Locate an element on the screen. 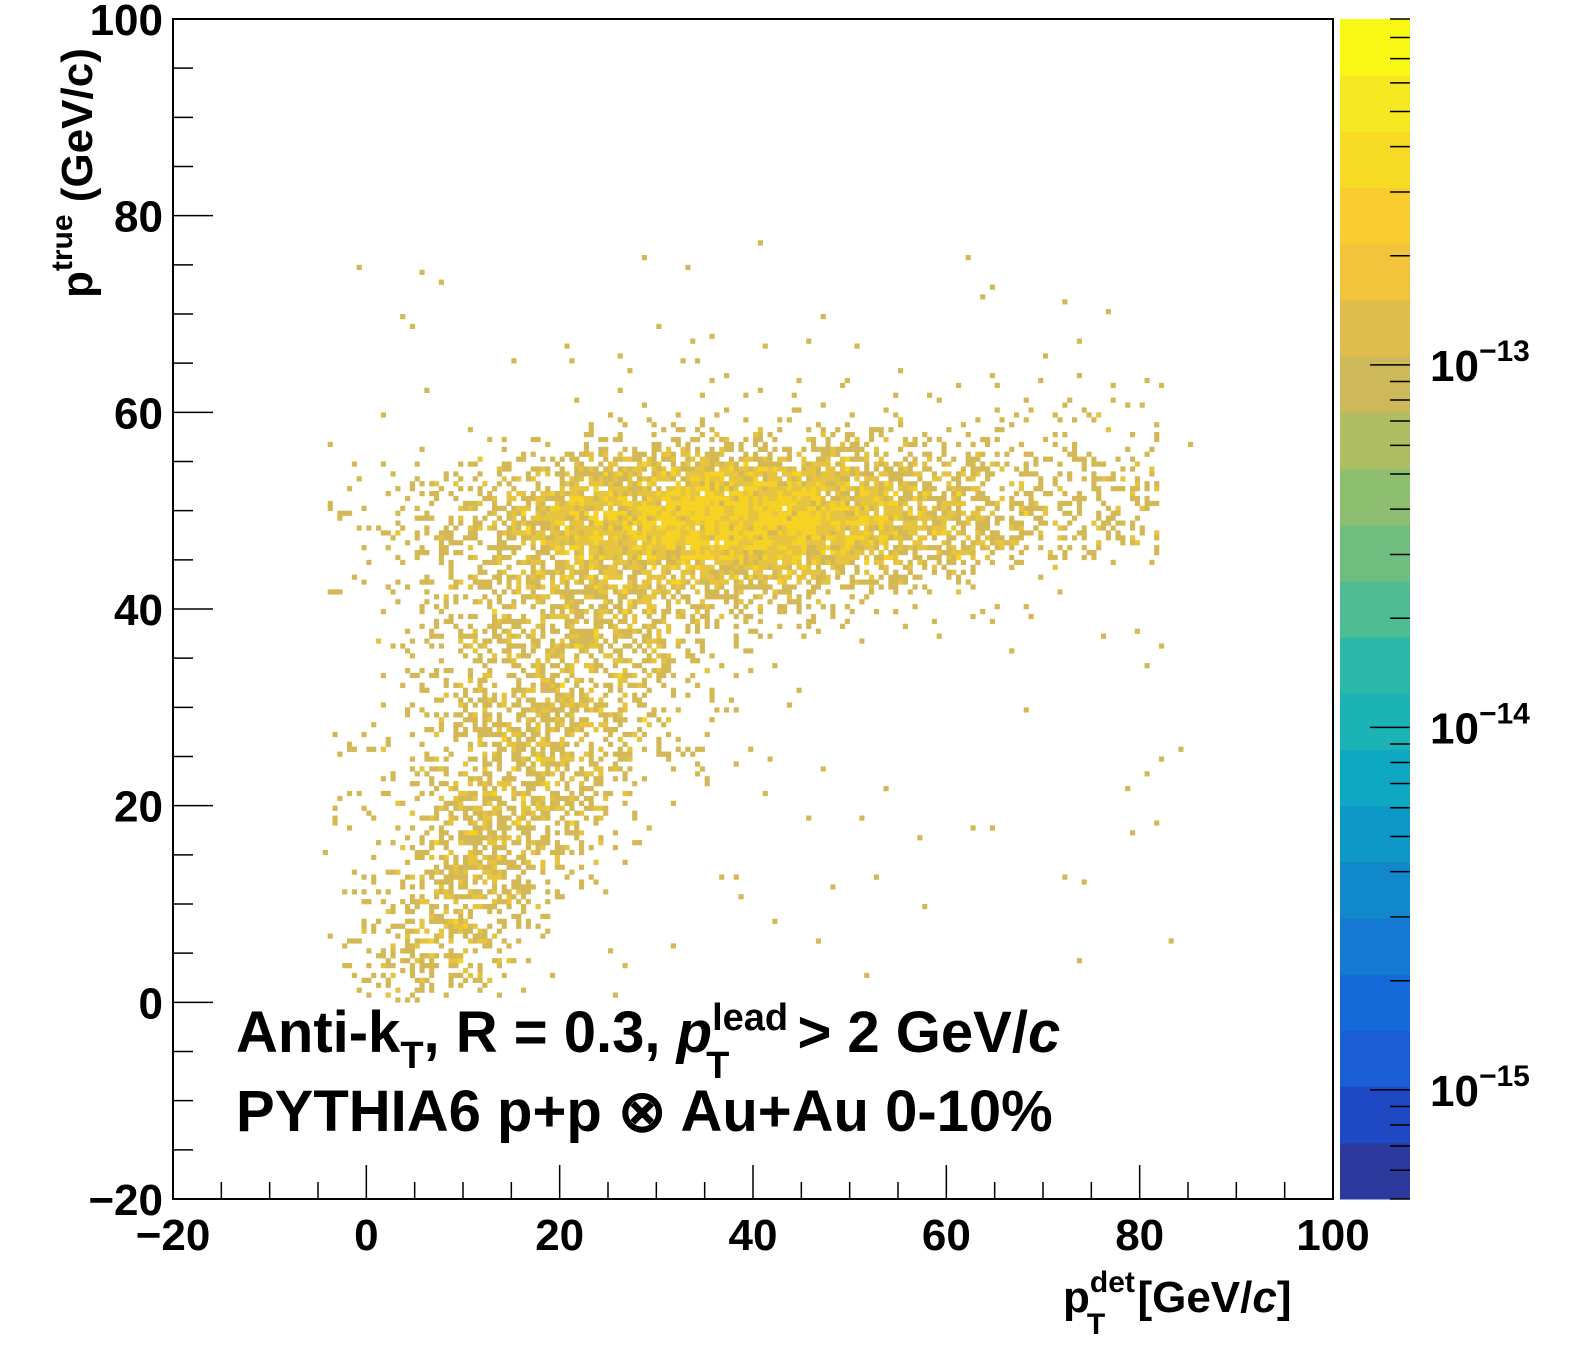 The image size is (1596, 1372). x-tick-label: 0 is located at coordinates (366, 1235).